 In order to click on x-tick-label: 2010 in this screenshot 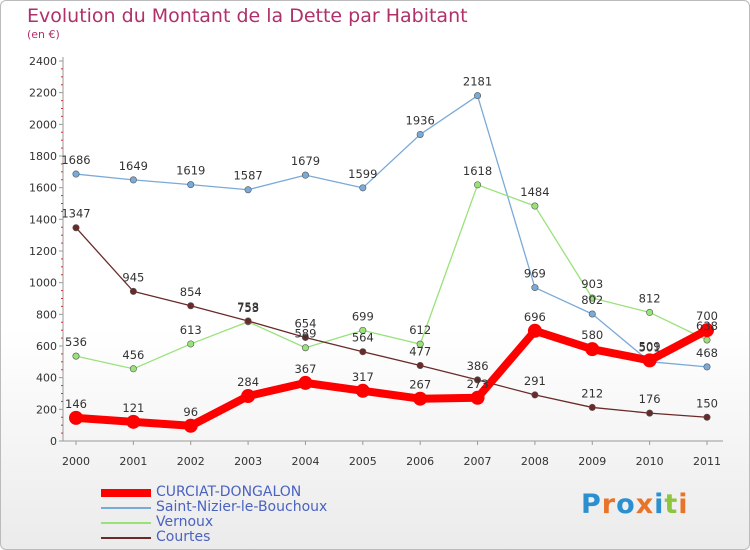, I will do `click(650, 461)`.